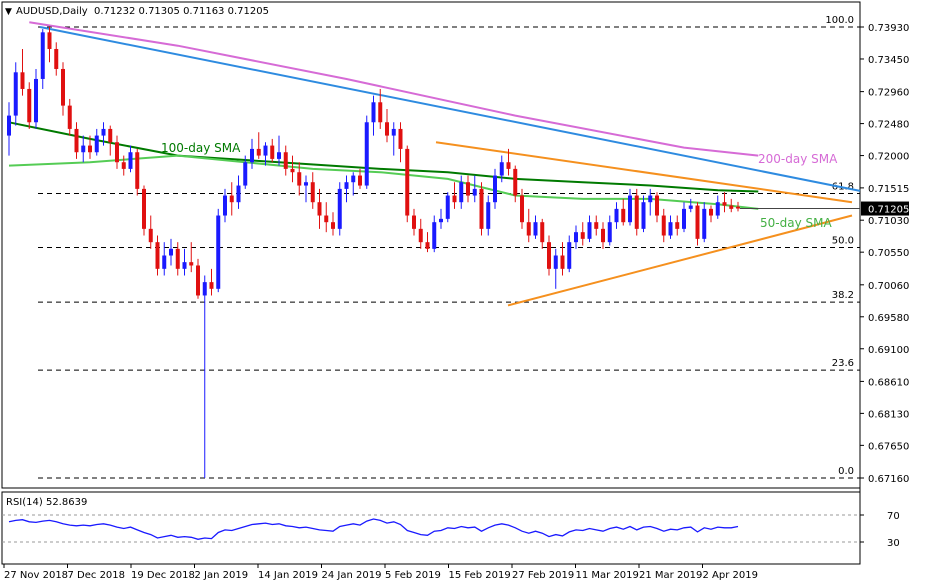 This screenshot has height=584, width=931. Describe the element at coordinates (888, 157) in the screenshot. I see `price-tick-label: 0.72000` at that location.